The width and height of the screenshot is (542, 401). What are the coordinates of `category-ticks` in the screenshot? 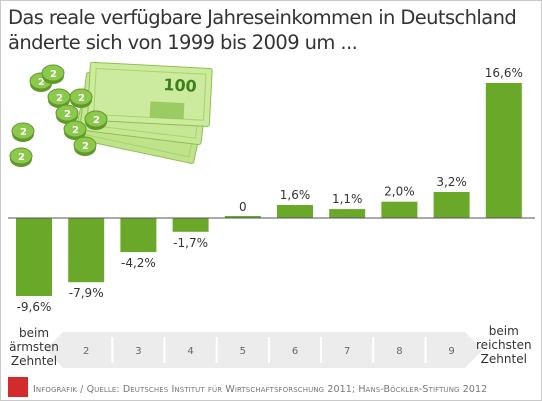 It's located at (269, 350).